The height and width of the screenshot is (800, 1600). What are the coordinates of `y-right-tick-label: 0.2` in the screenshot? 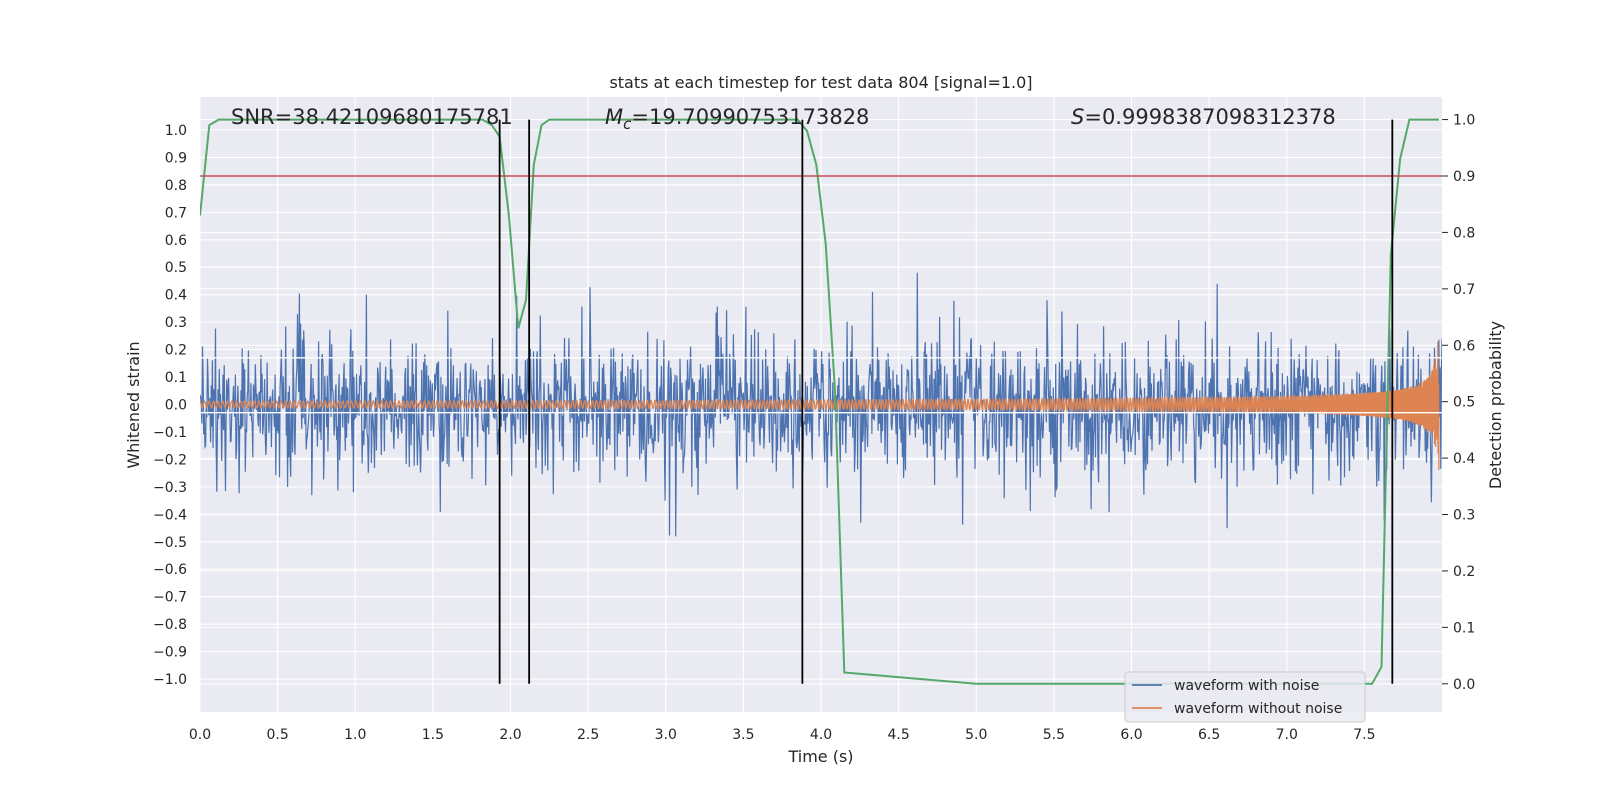 It's located at (1464, 572).